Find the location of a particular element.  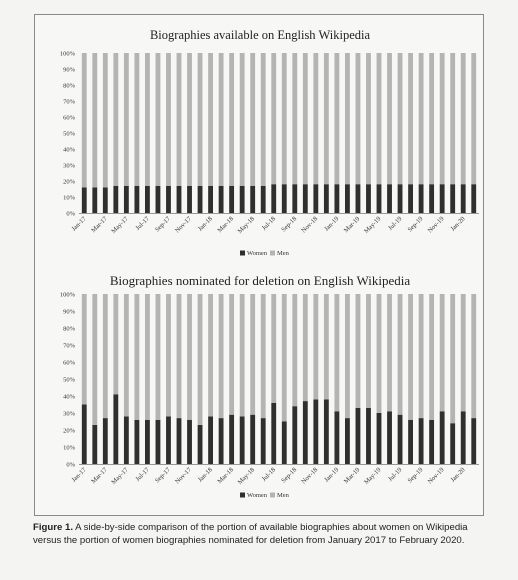

x-tick-label: Jul-18 is located at coordinates (269, 223).